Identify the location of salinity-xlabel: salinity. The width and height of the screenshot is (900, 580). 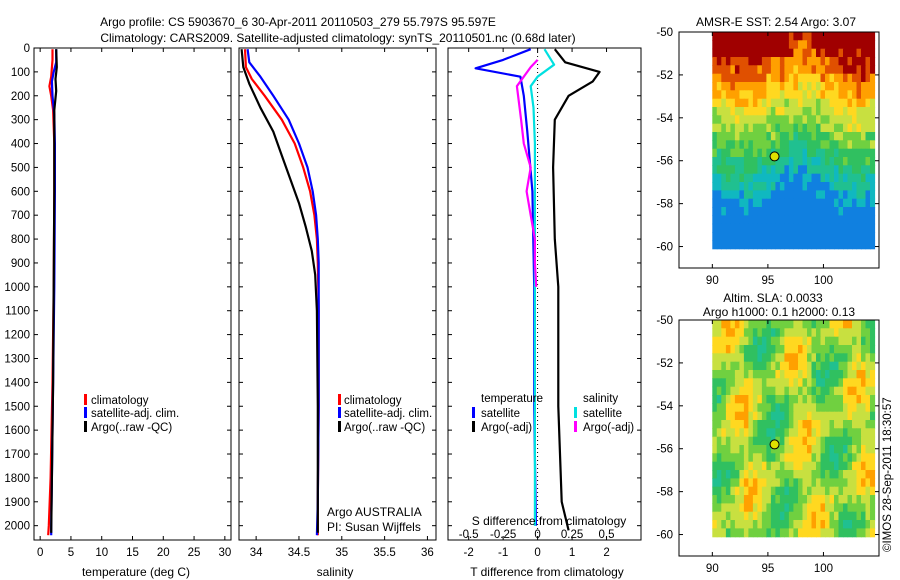
(335, 572).